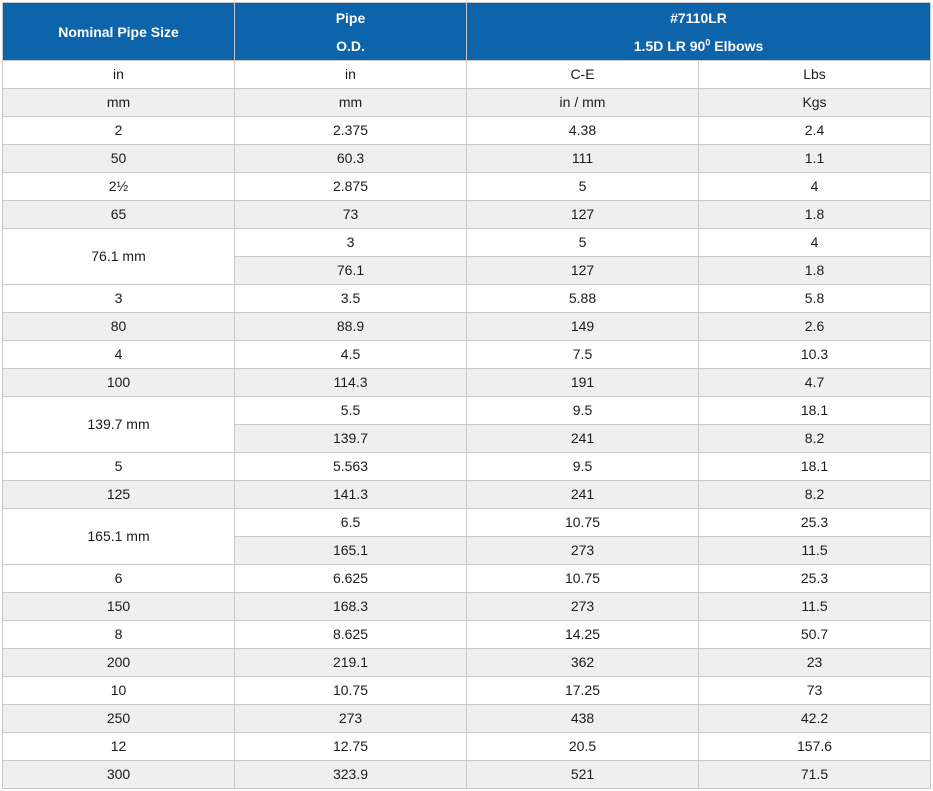 The width and height of the screenshot is (933, 791). I want to click on header-nominal-pipe-size: Nominal Pipe Size, so click(118, 31).